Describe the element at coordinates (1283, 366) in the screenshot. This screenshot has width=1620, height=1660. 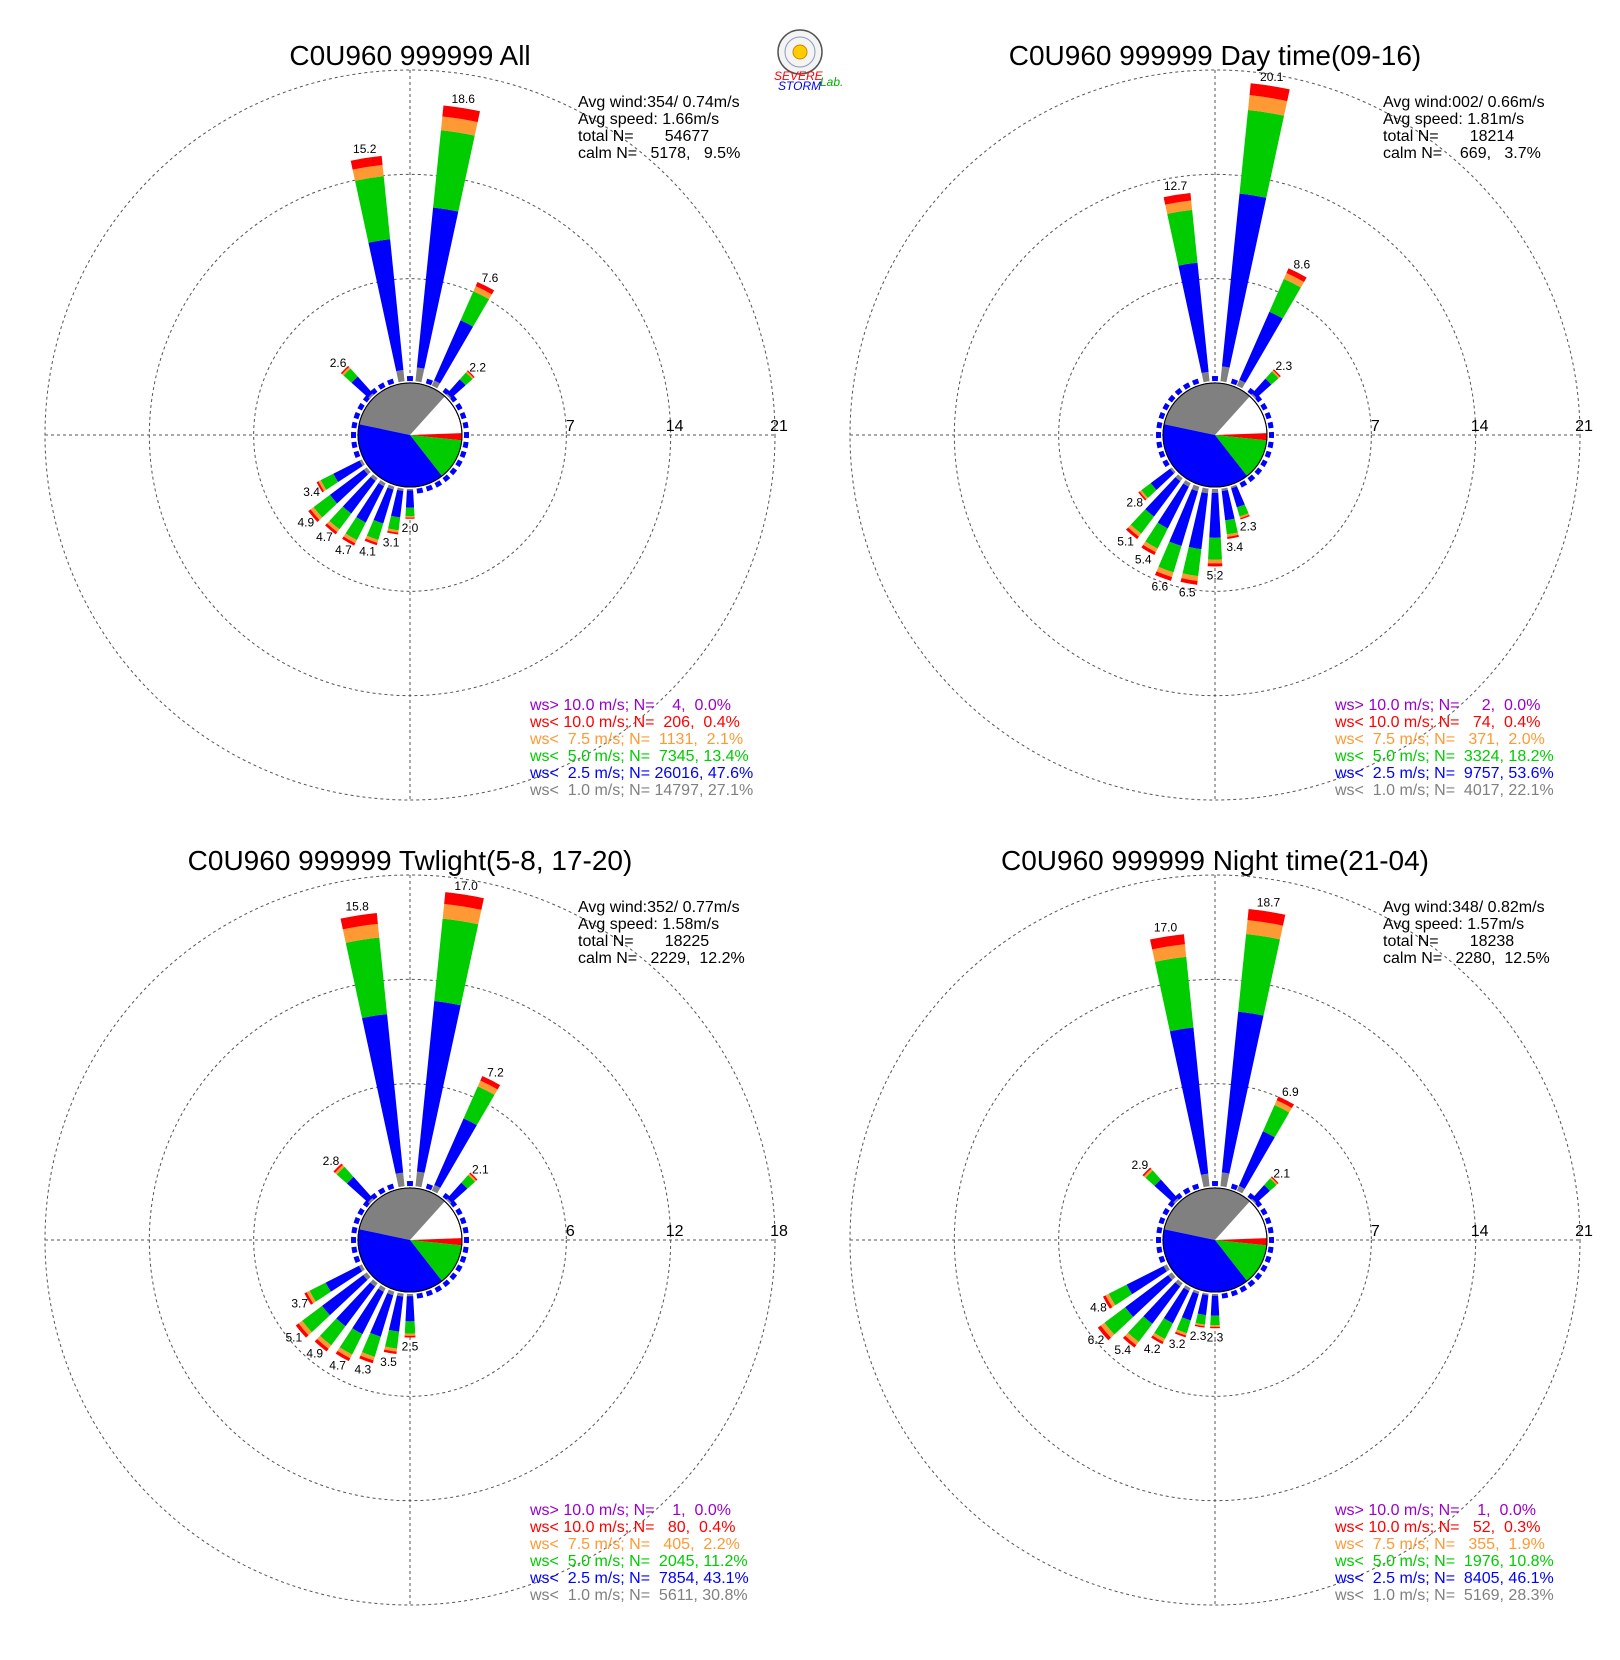
I see `bar-total-label: 2.3` at that location.